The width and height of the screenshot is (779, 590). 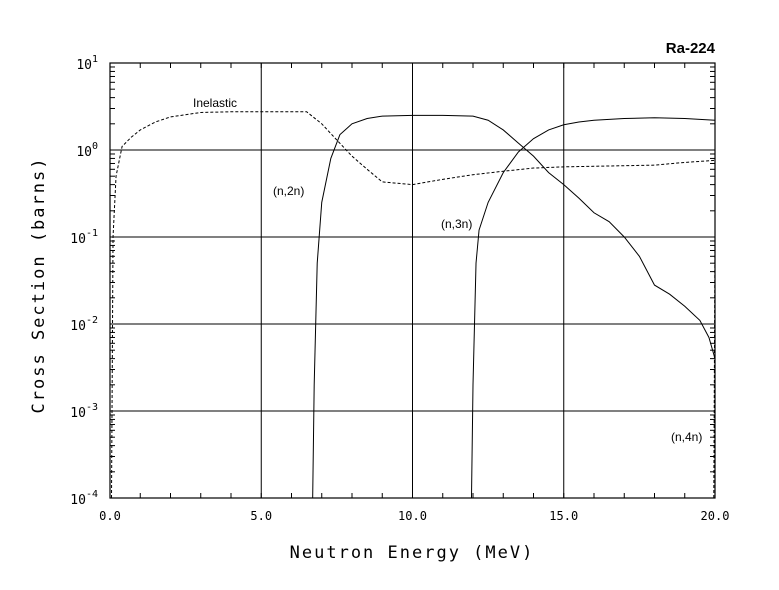 What do you see at coordinates (288, 191) in the screenshot?
I see `series-label-n2n: (n,2n)` at bounding box center [288, 191].